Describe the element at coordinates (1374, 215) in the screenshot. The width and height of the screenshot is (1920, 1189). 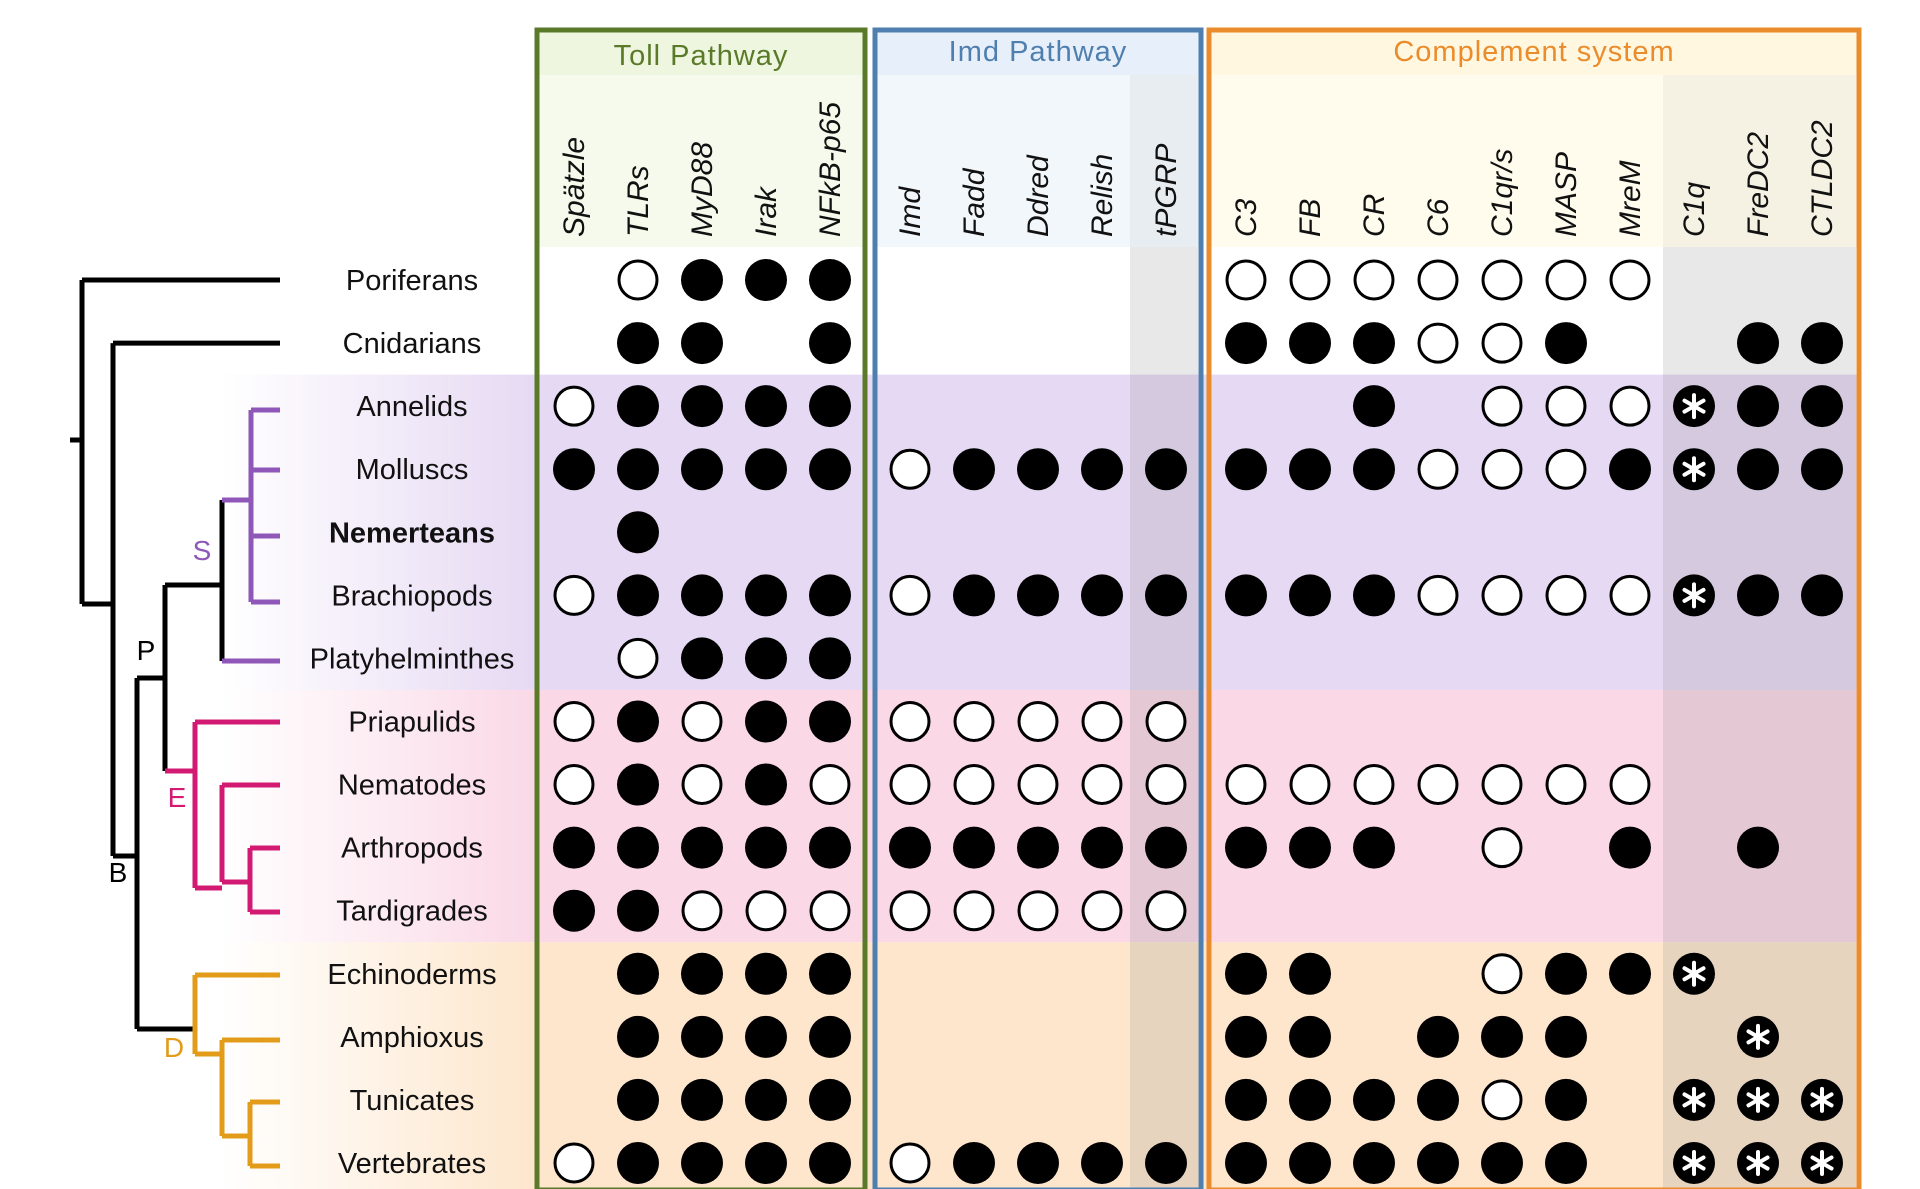
I see `gene-label-cr: CR` at that location.